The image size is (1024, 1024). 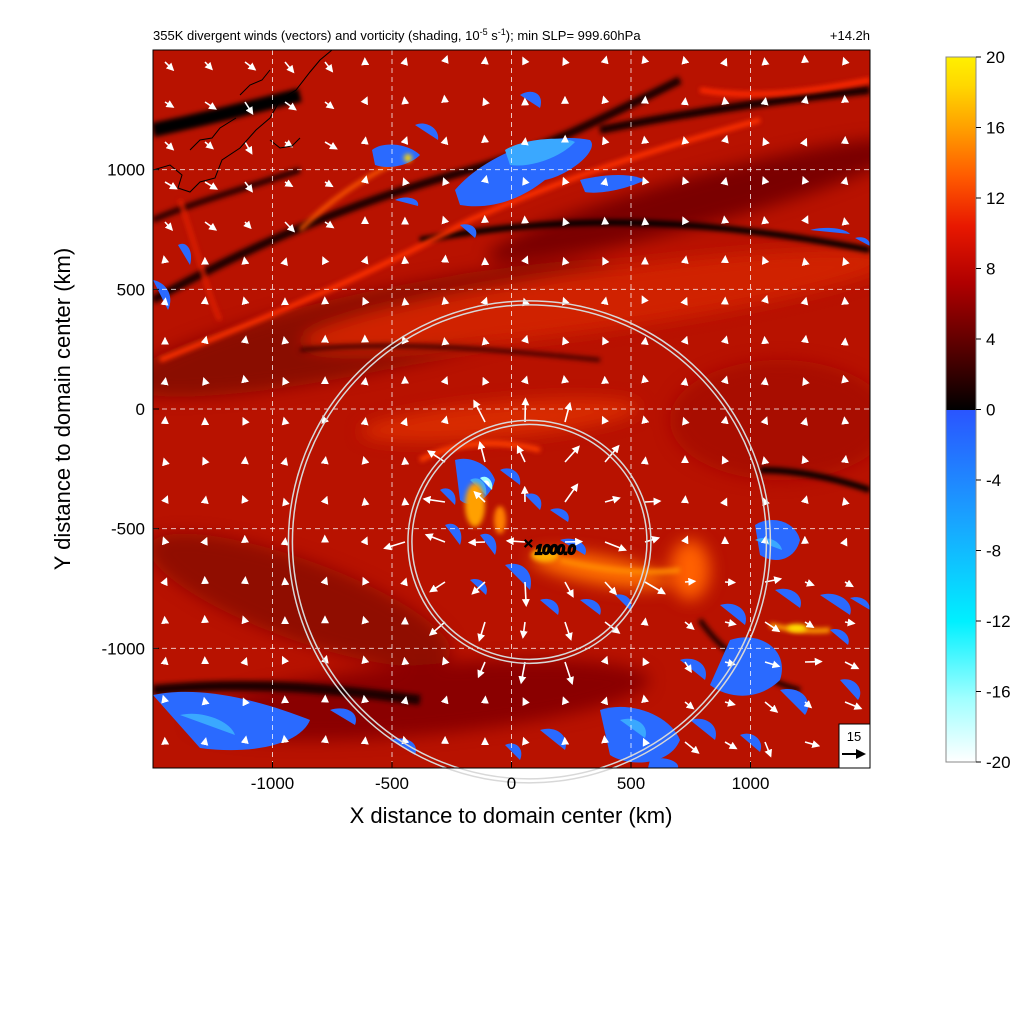 What do you see at coordinates (990, 410) in the screenshot?
I see `colorbar-tick-label: 0` at bounding box center [990, 410].